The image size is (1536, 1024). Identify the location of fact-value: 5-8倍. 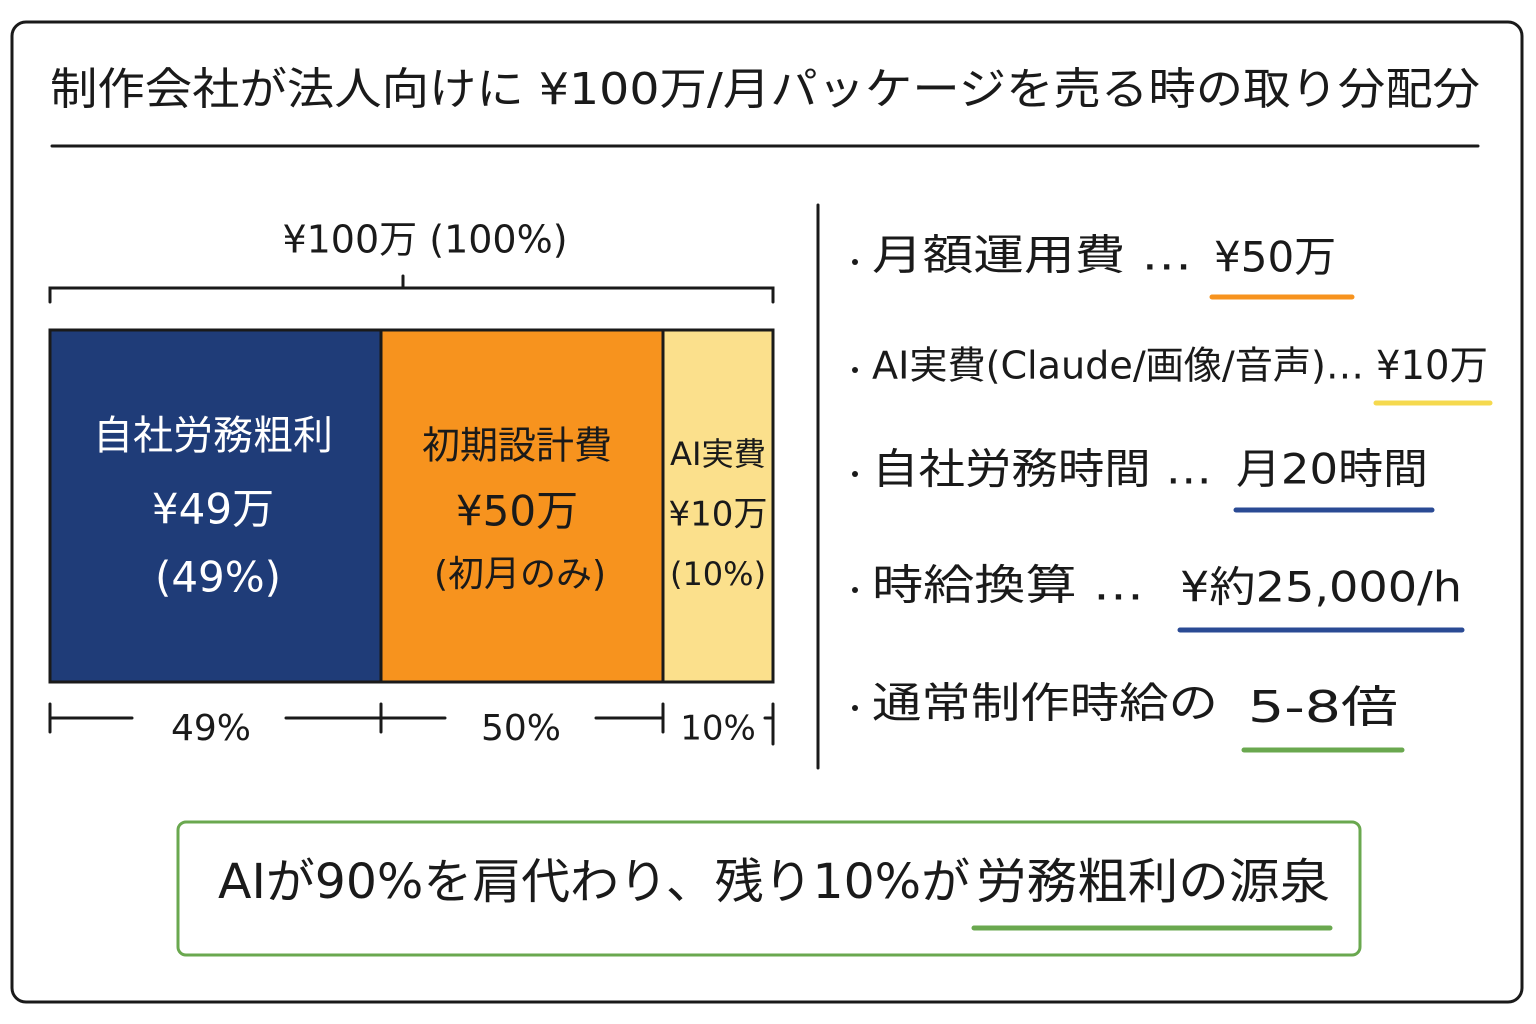
(1323, 707).